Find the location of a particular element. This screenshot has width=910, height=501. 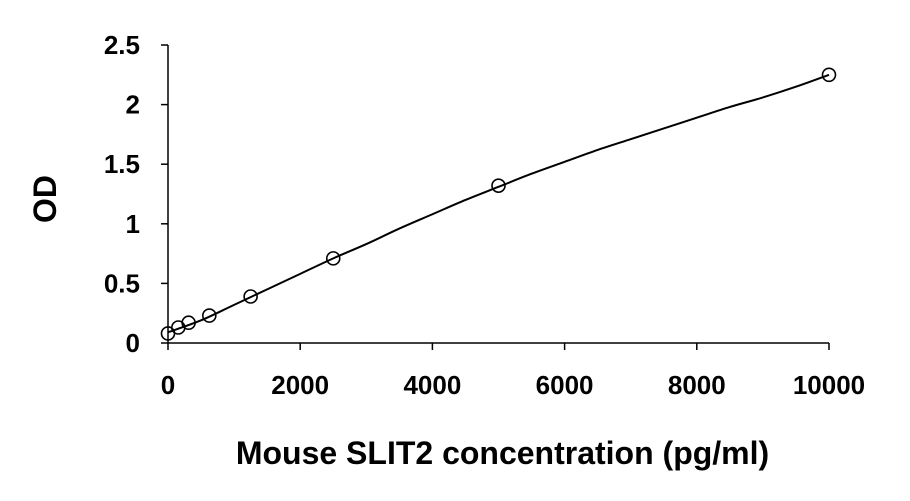

y-axis-title: OD is located at coordinates (45, 199).